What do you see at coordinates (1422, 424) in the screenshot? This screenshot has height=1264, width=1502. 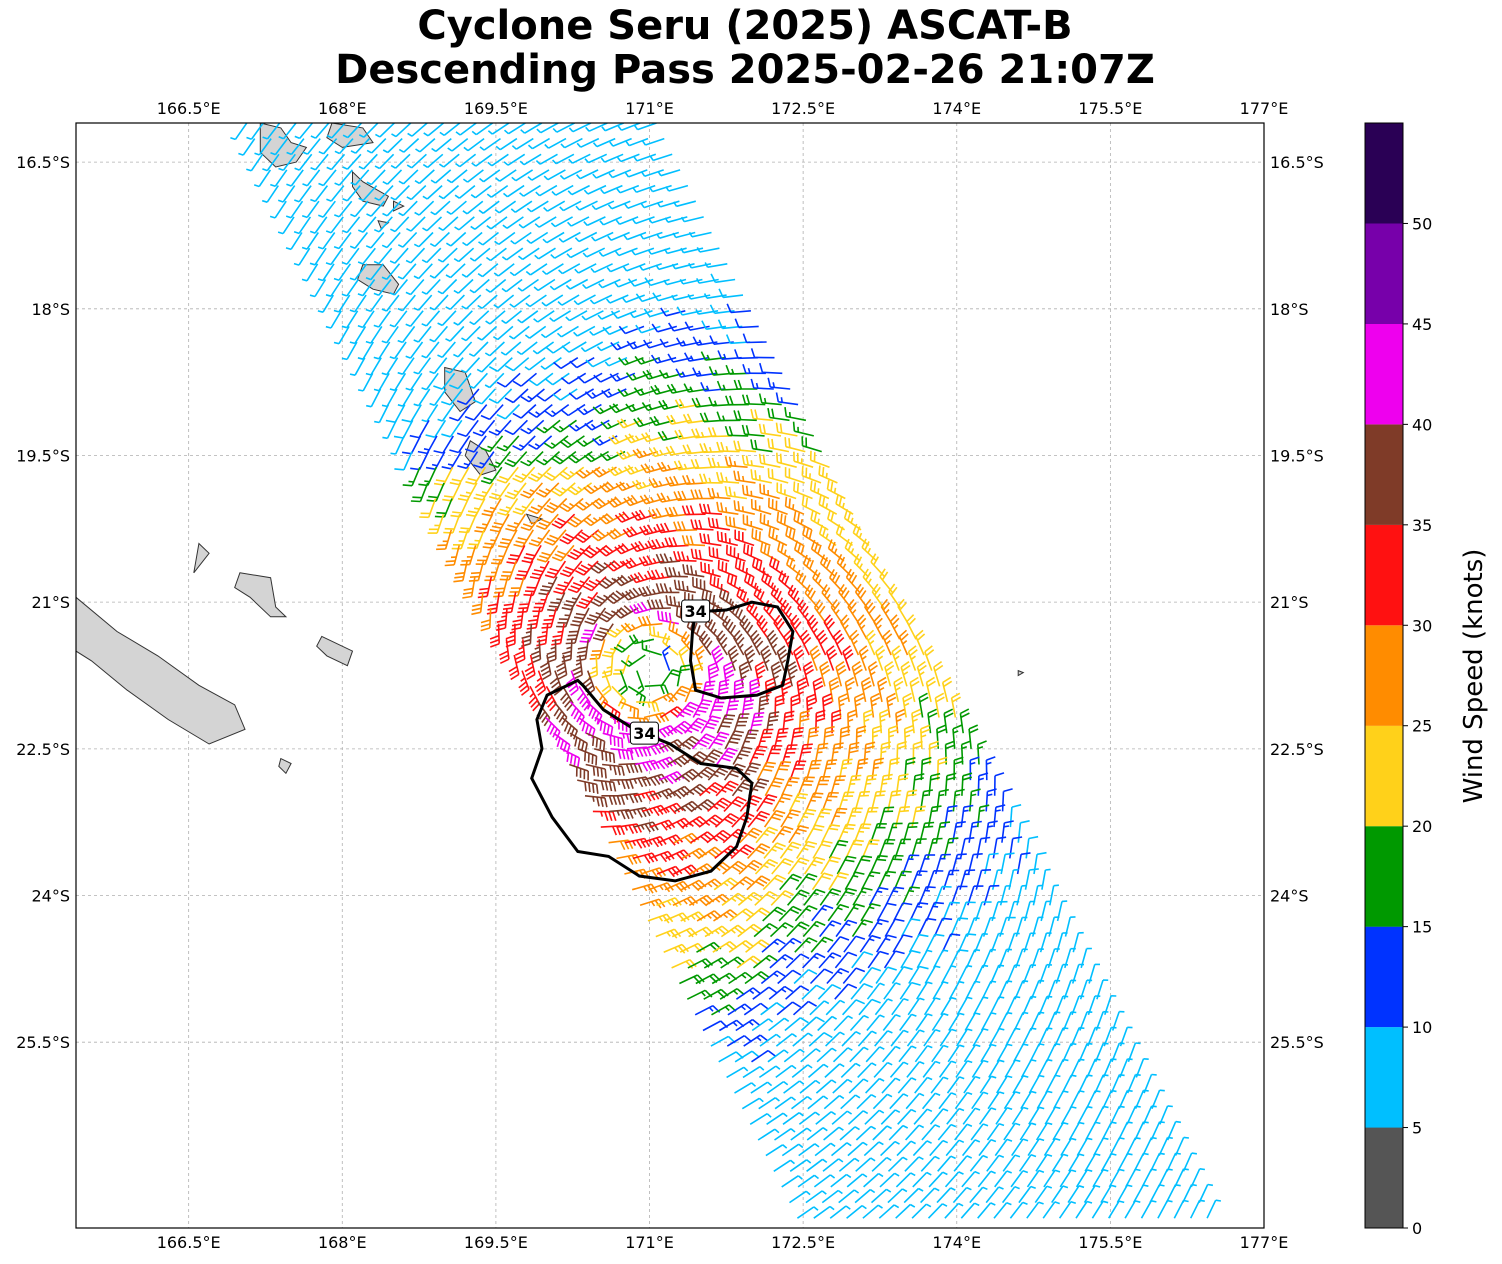 I see `colorbar-tick-label: 40` at bounding box center [1422, 424].